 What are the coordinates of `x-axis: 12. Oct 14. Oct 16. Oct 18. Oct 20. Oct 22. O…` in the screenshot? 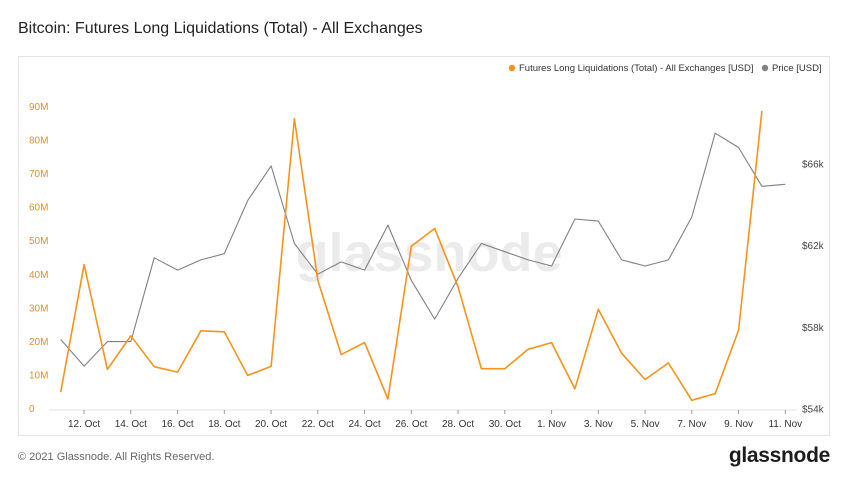 It's located at (425, 419).